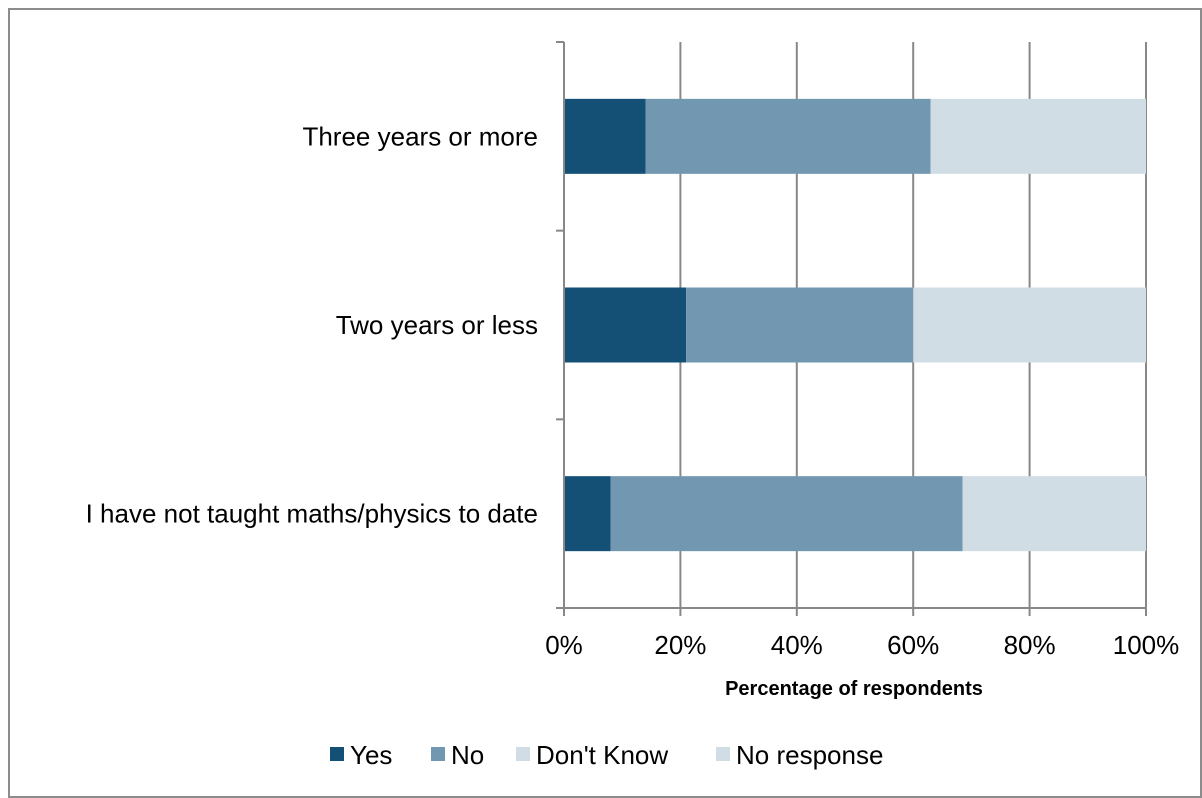  What do you see at coordinates (564, 645) in the screenshot?
I see `x-tick-label: 0%` at bounding box center [564, 645].